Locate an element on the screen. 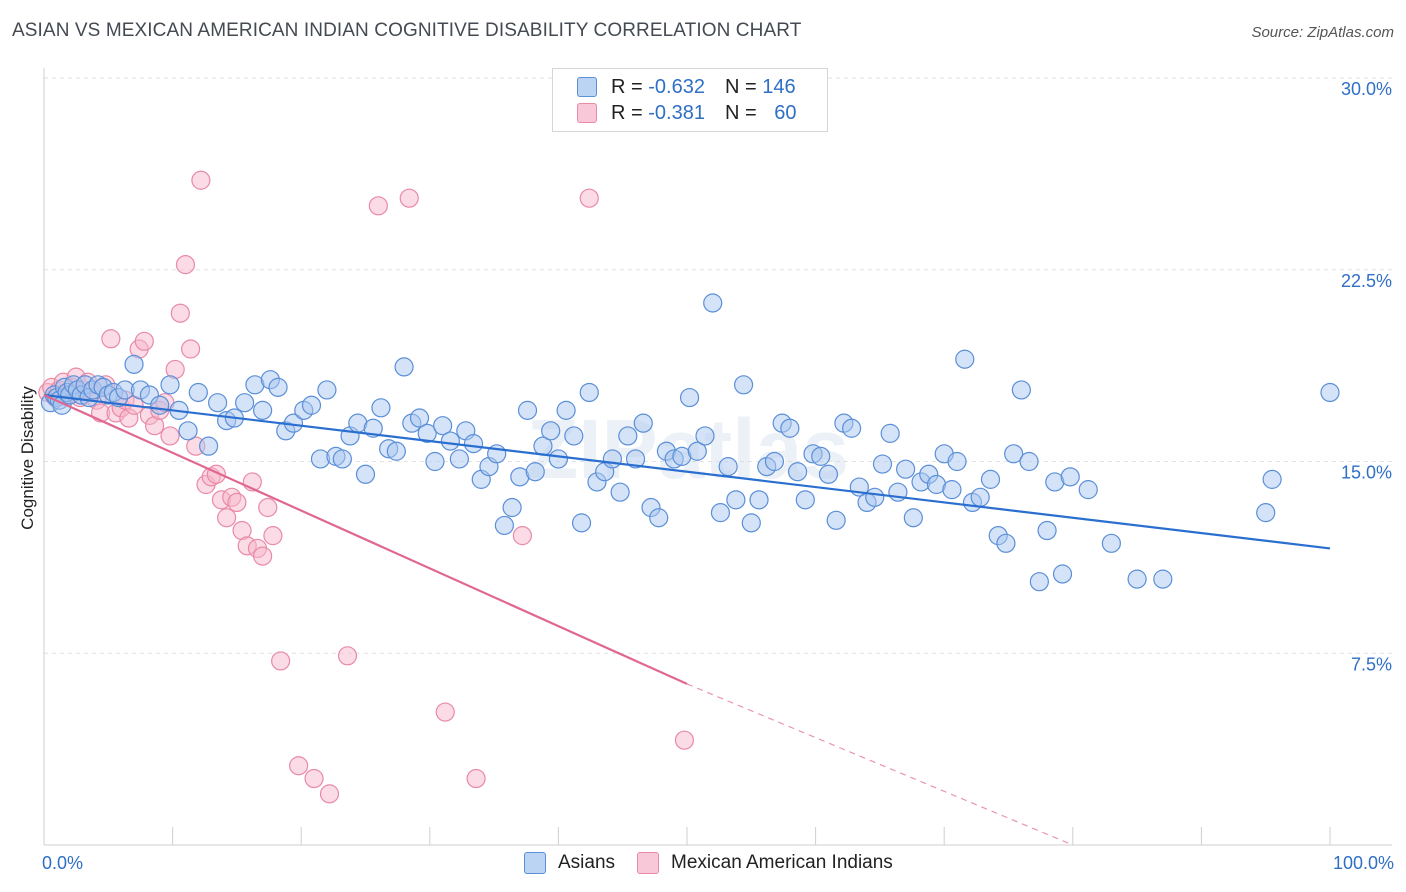 The image size is (1406, 892). mexican-trend-line is located at coordinates (365, 539).